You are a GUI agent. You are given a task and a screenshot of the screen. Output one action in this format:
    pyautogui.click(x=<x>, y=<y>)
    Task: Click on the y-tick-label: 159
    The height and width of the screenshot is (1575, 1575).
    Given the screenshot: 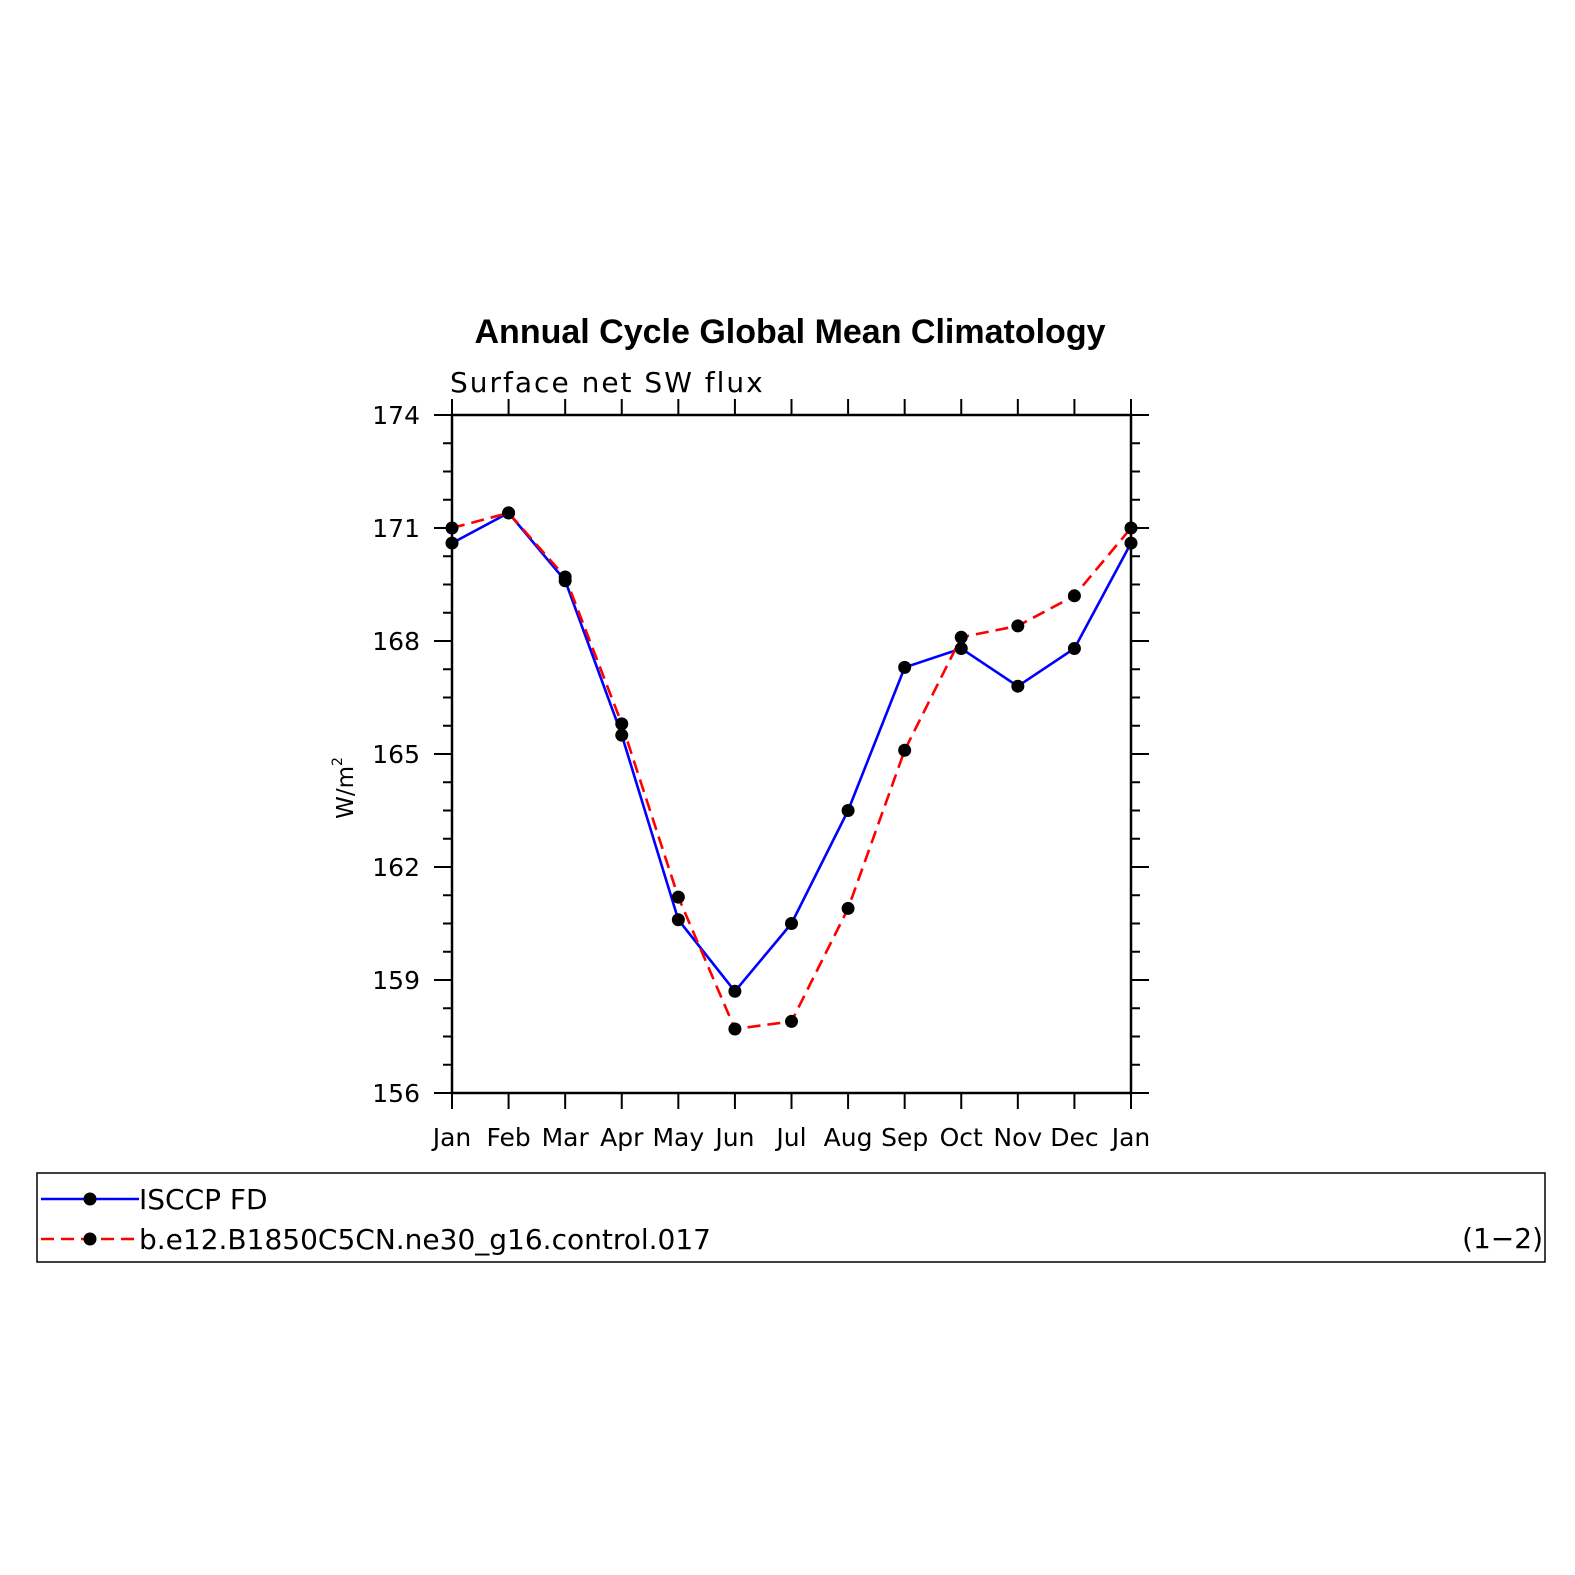 What is the action you would take?
    pyautogui.click(x=396, y=980)
    